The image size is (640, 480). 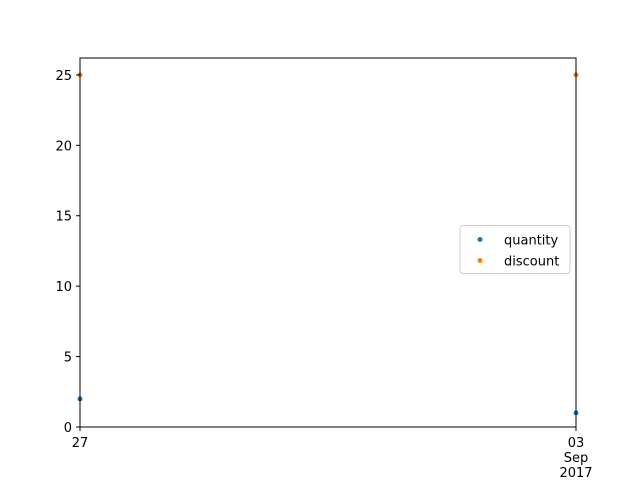 What do you see at coordinates (531, 241) in the screenshot?
I see `legend-label-quantity: quantity` at bounding box center [531, 241].